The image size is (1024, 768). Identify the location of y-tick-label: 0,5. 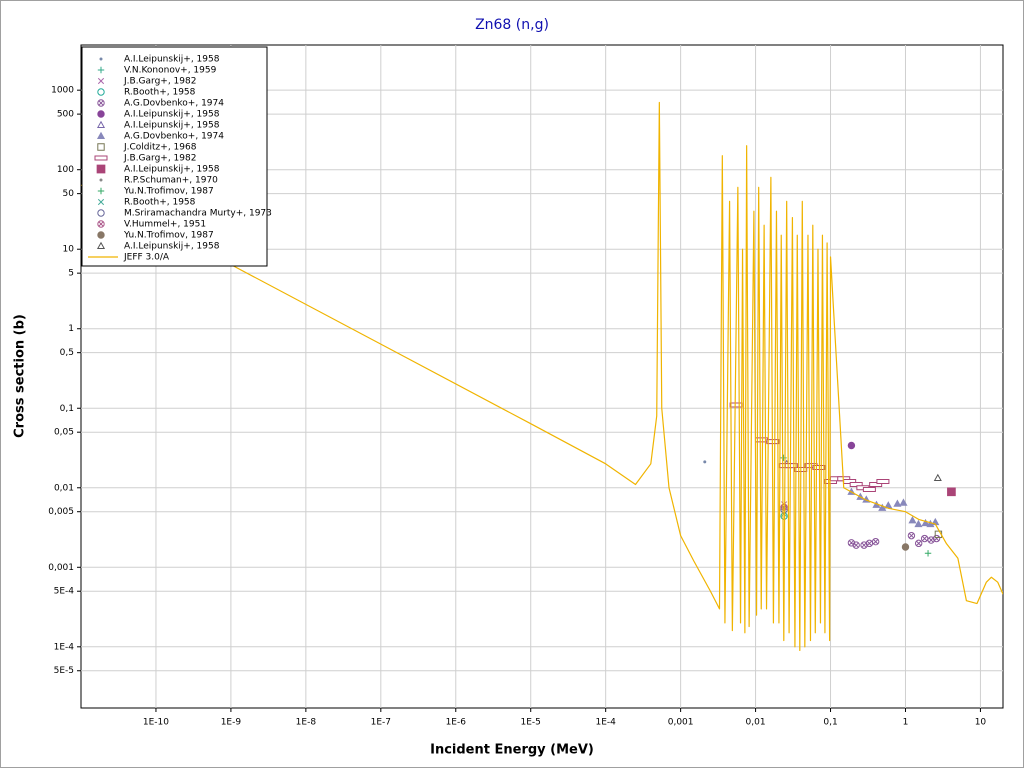
(67, 353).